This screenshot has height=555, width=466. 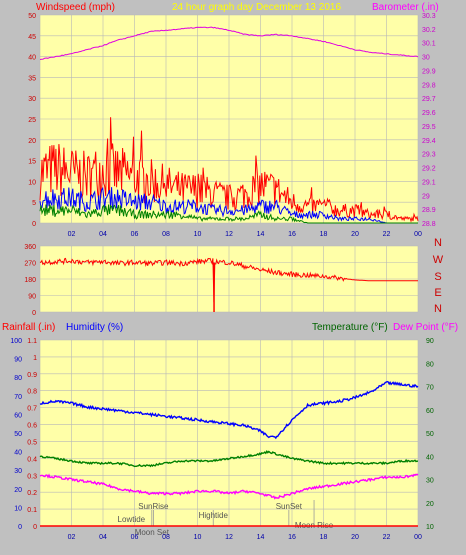 I want to click on windspeed-tick-label: 15, so click(x=32, y=162).